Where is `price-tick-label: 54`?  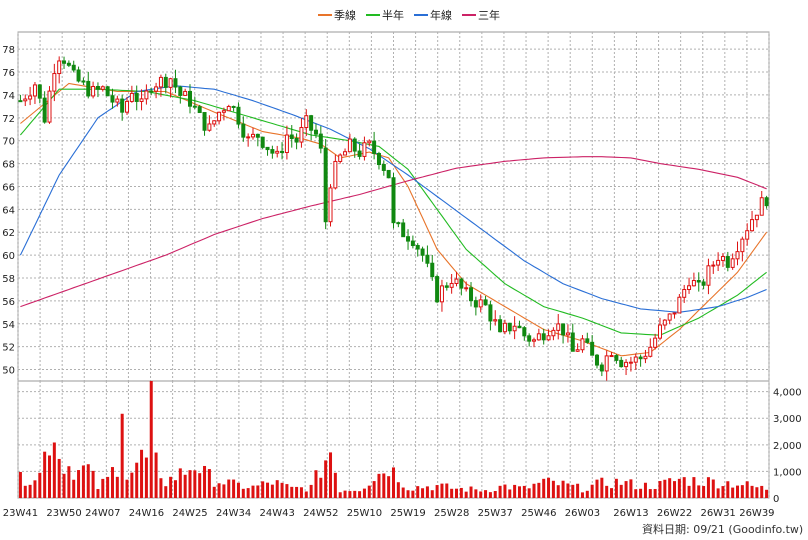 price-tick-label: 54 is located at coordinates (8, 325).